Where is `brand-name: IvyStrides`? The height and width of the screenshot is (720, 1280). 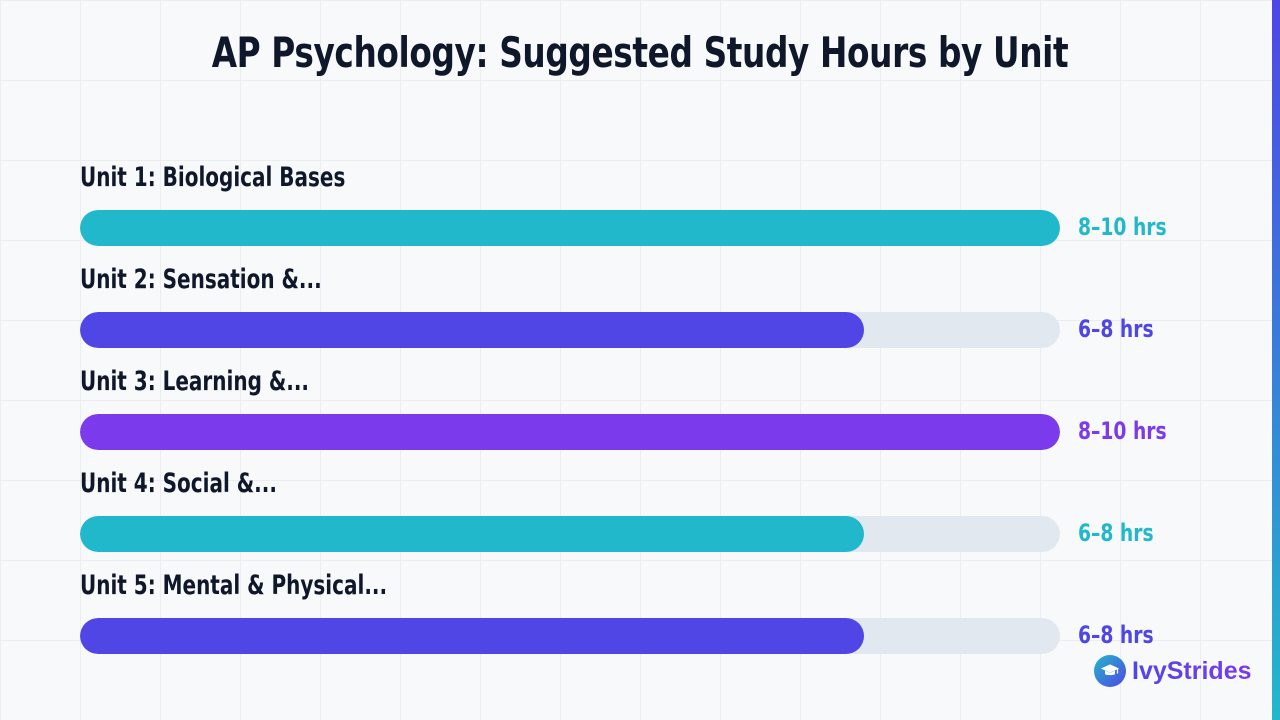 brand-name: IvyStrides is located at coordinates (1192, 670).